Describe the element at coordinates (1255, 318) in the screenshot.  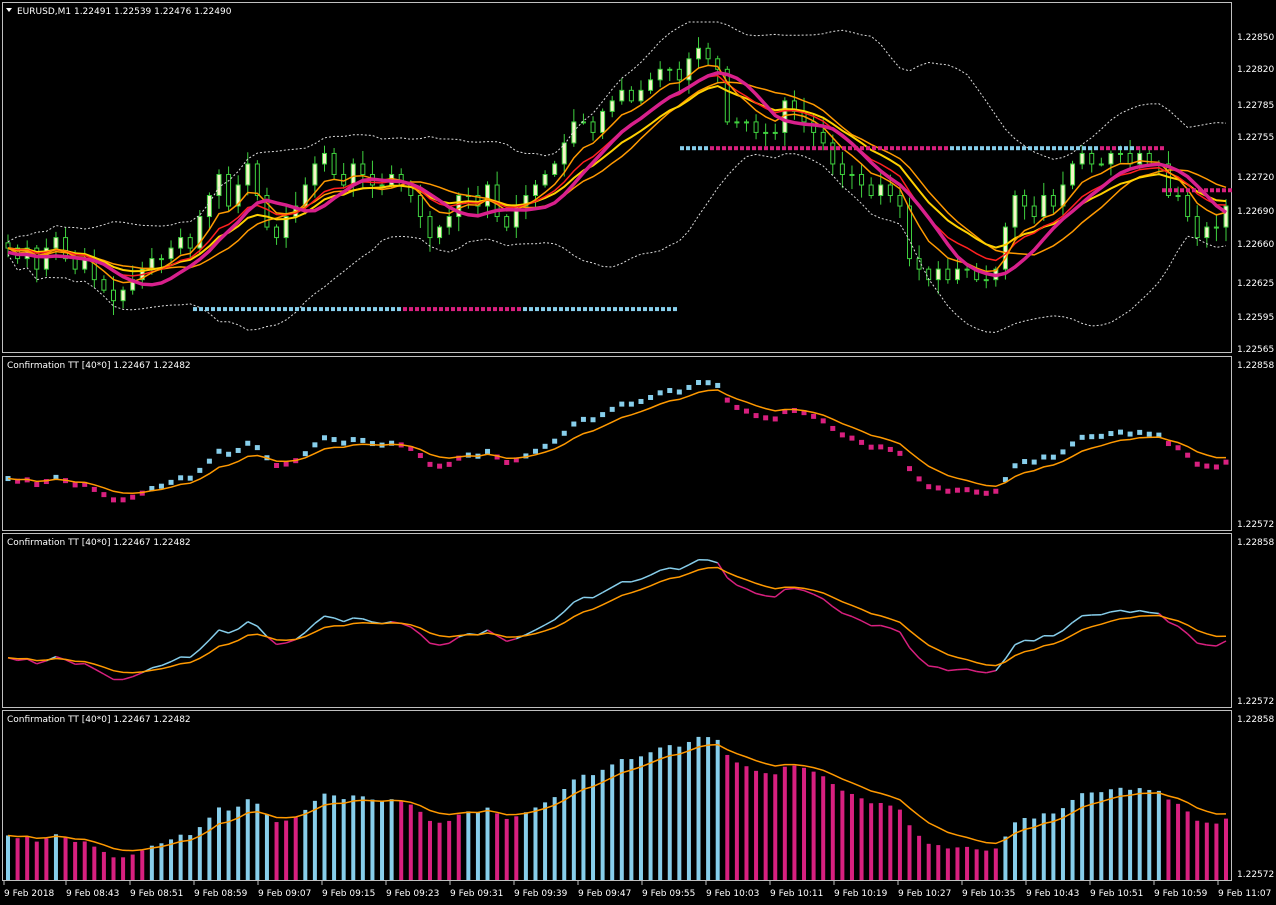
I see `price-label: 1.22595` at that location.